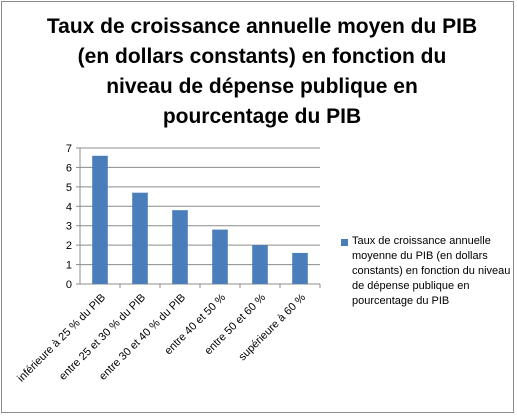 This screenshot has height=416, width=517. What do you see at coordinates (69, 217) in the screenshot?
I see `y-tick-labels: 0 1 2 3 4 5 6 7` at bounding box center [69, 217].